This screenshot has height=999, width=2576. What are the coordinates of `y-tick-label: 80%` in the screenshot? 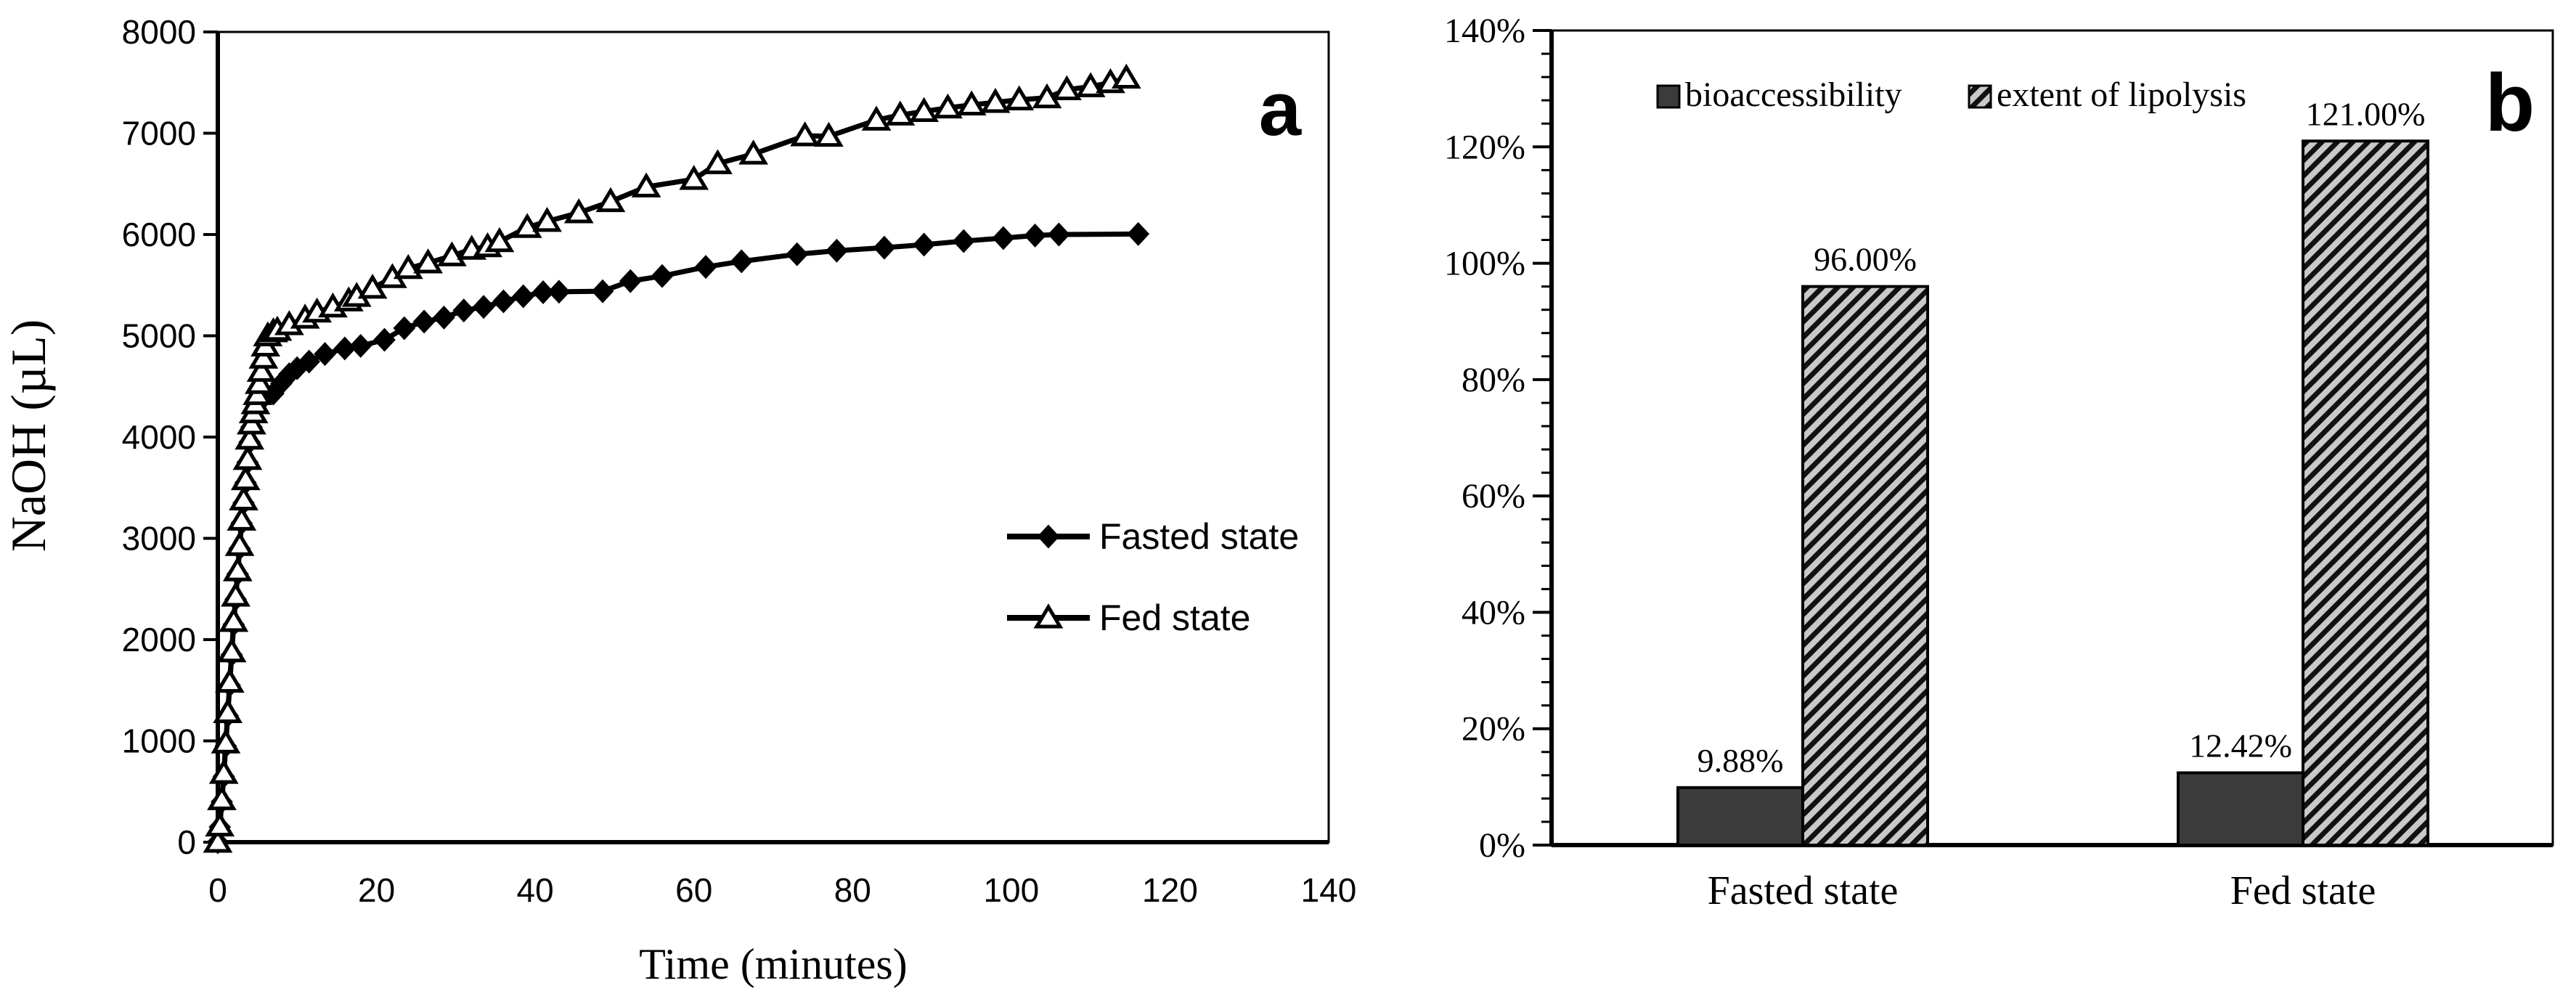 It's located at (1493, 380).